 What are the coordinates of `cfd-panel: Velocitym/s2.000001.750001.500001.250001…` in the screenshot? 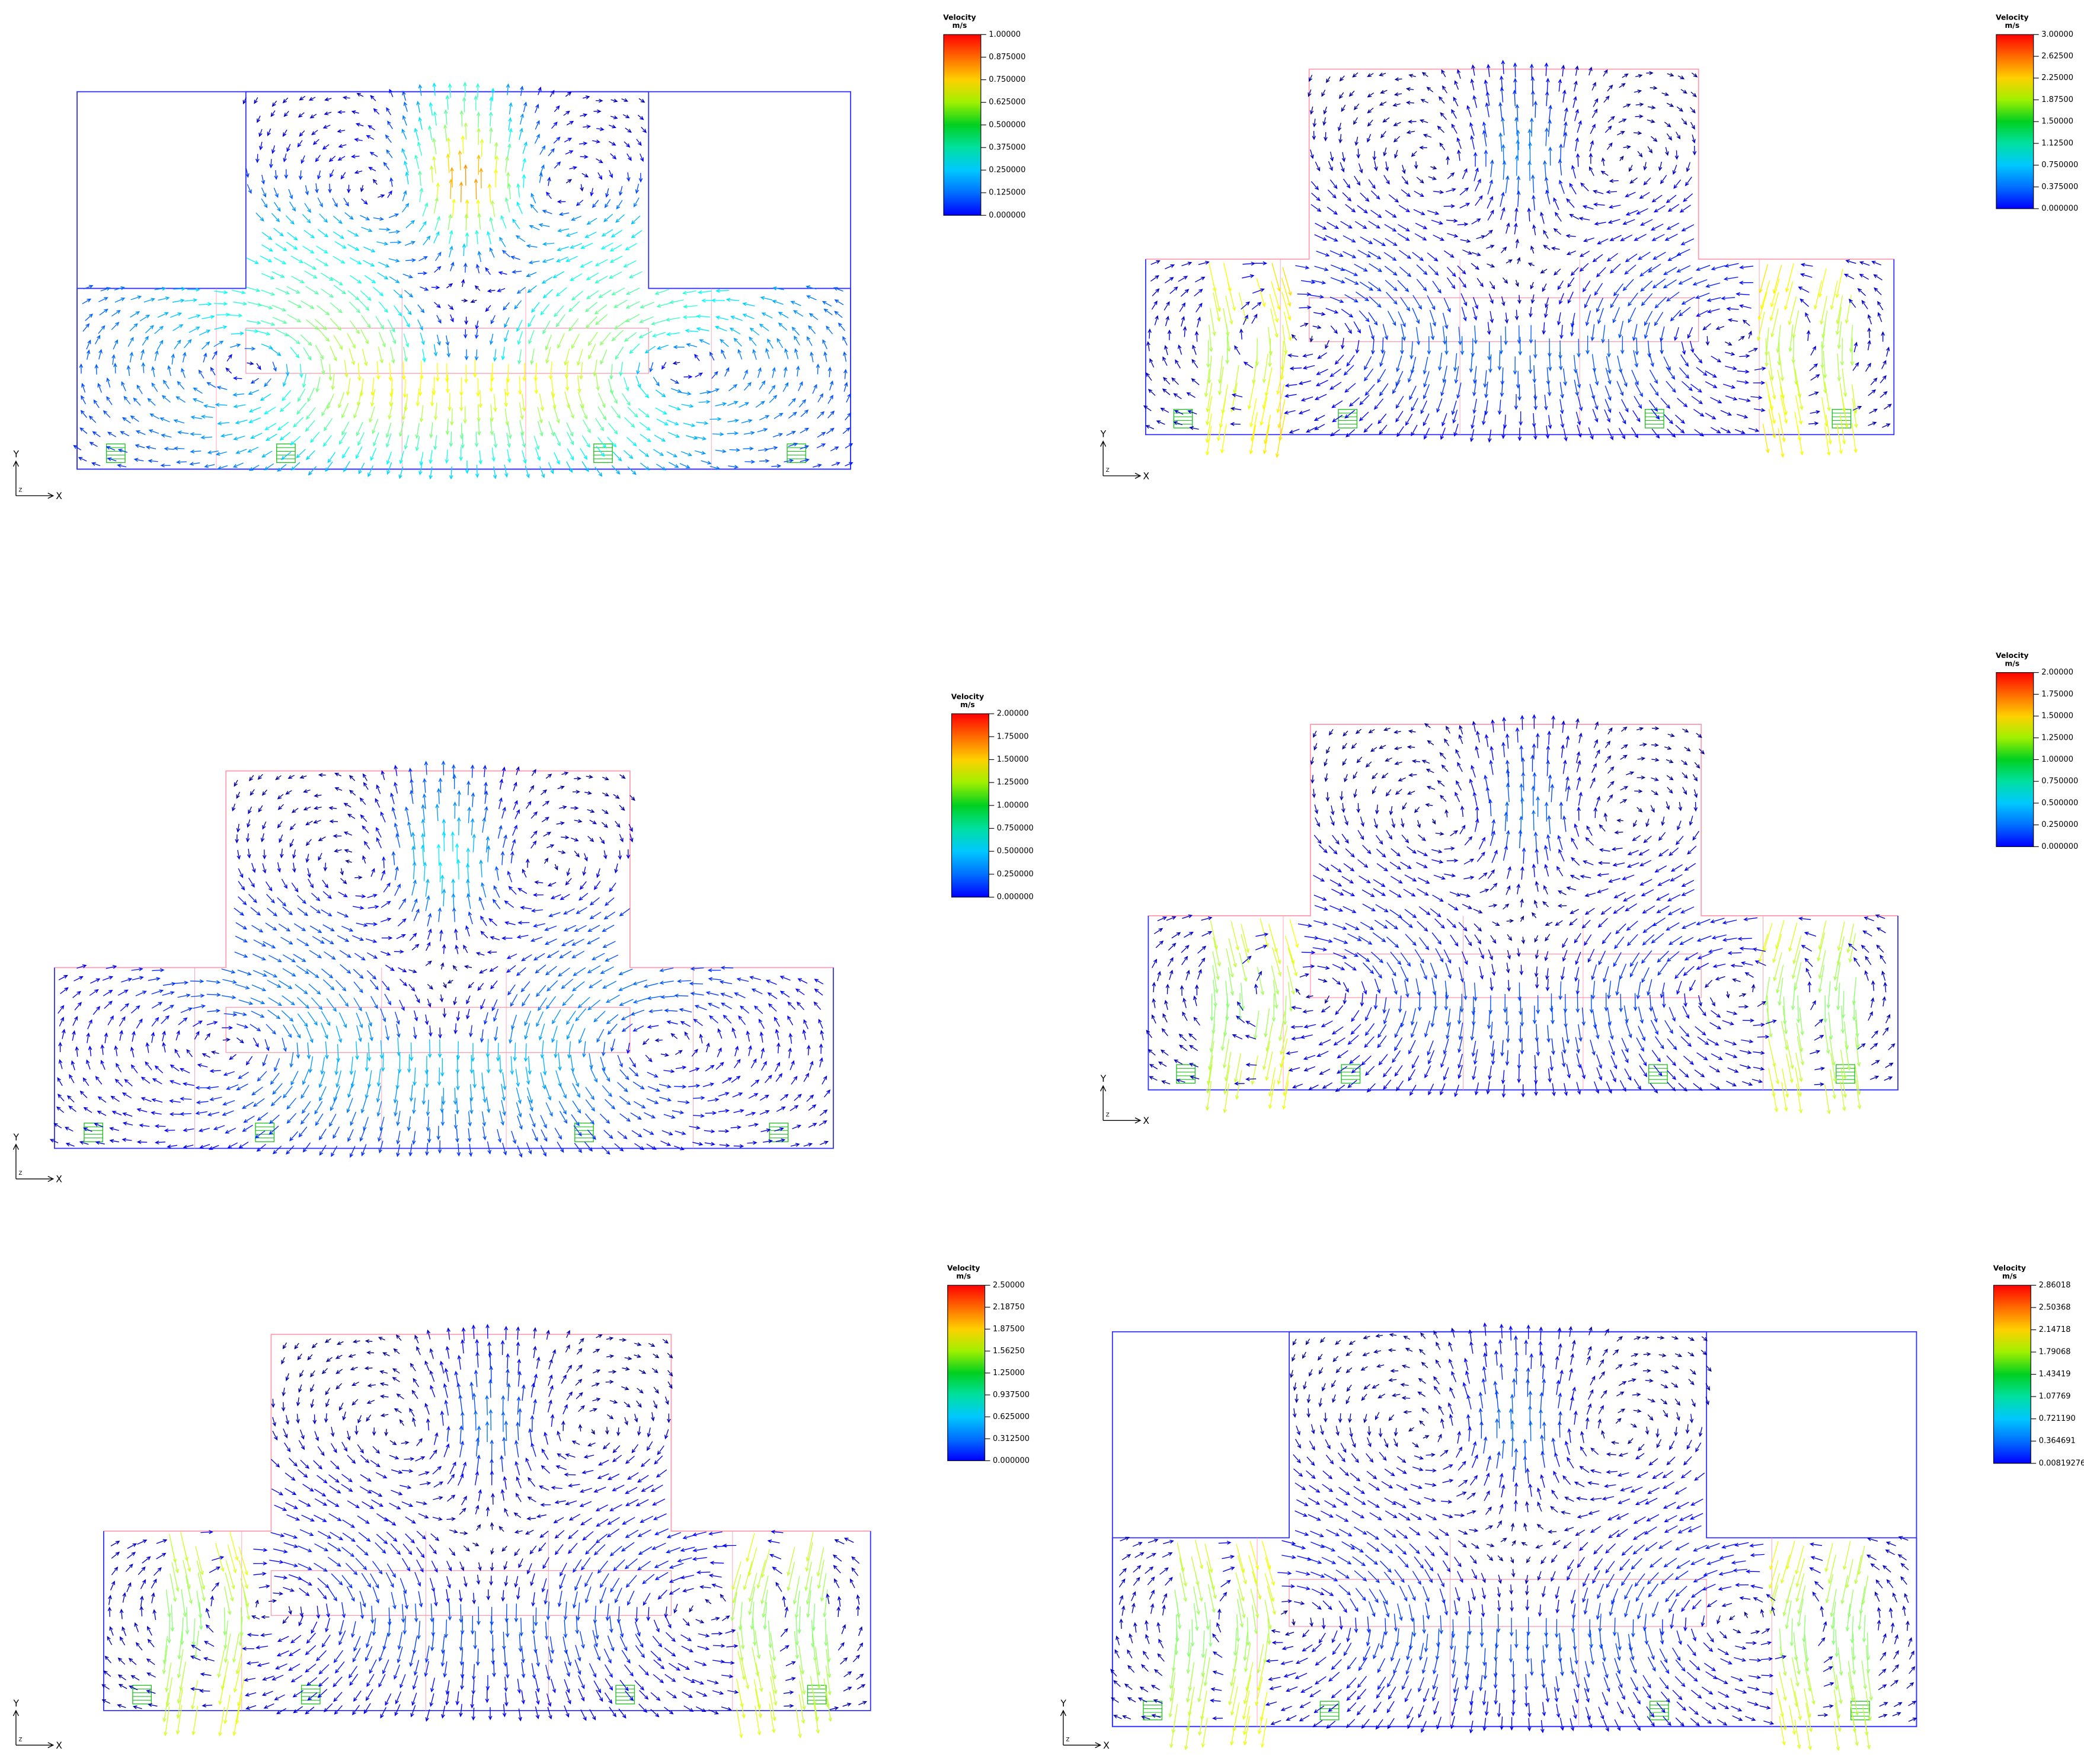 It's located at (522, 938).